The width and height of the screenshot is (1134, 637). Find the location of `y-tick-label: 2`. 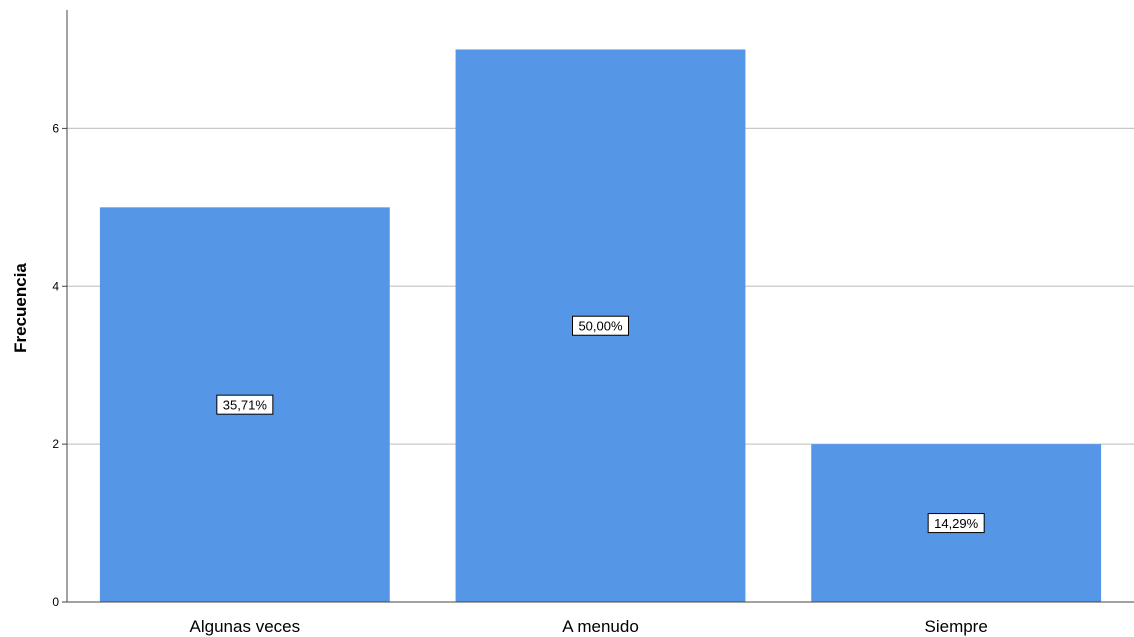

y-tick-label: 2 is located at coordinates (55, 444).